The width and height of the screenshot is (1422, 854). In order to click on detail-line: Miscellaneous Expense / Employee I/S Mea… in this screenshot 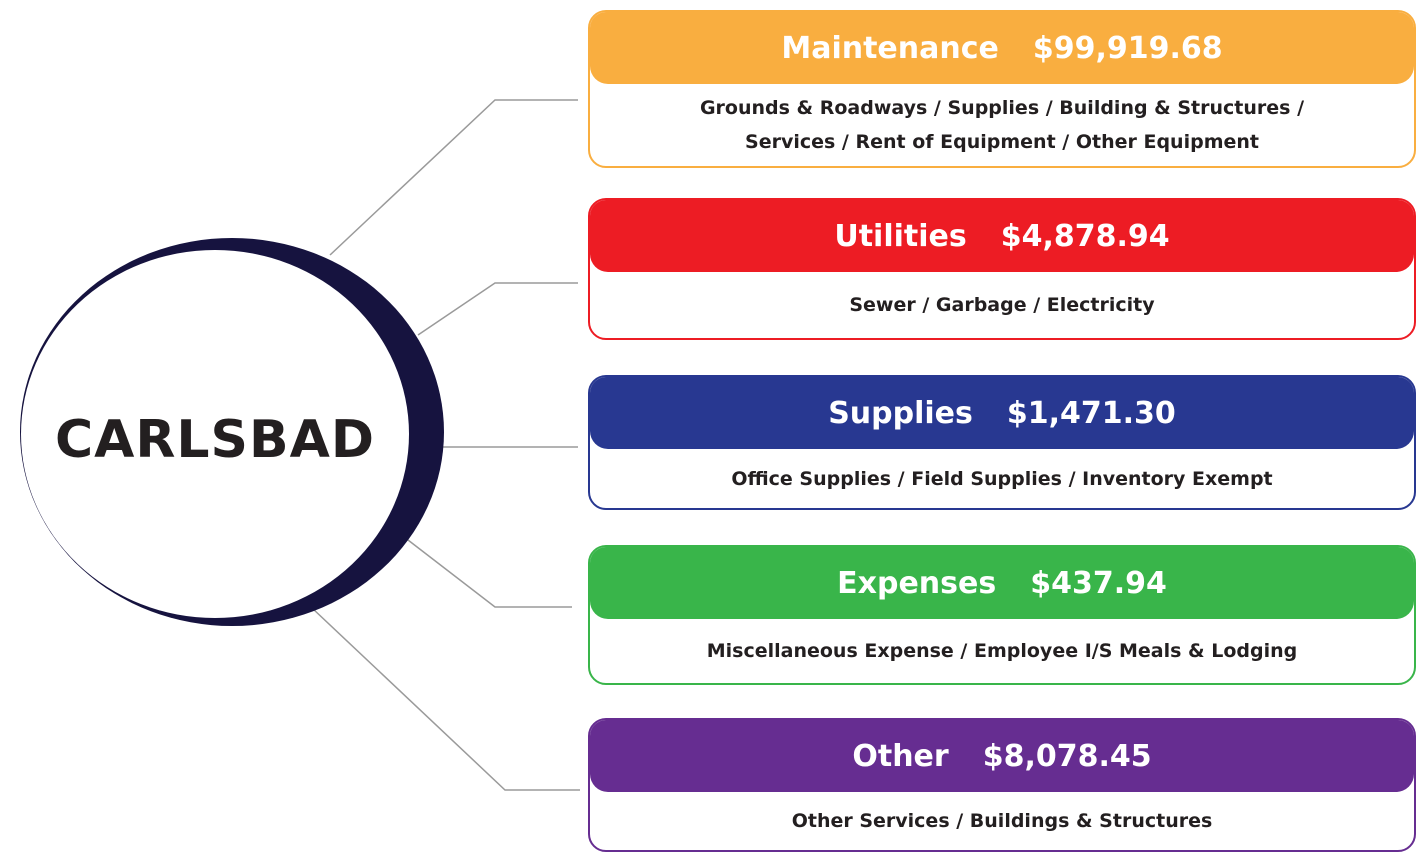, I will do `click(1002, 651)`.